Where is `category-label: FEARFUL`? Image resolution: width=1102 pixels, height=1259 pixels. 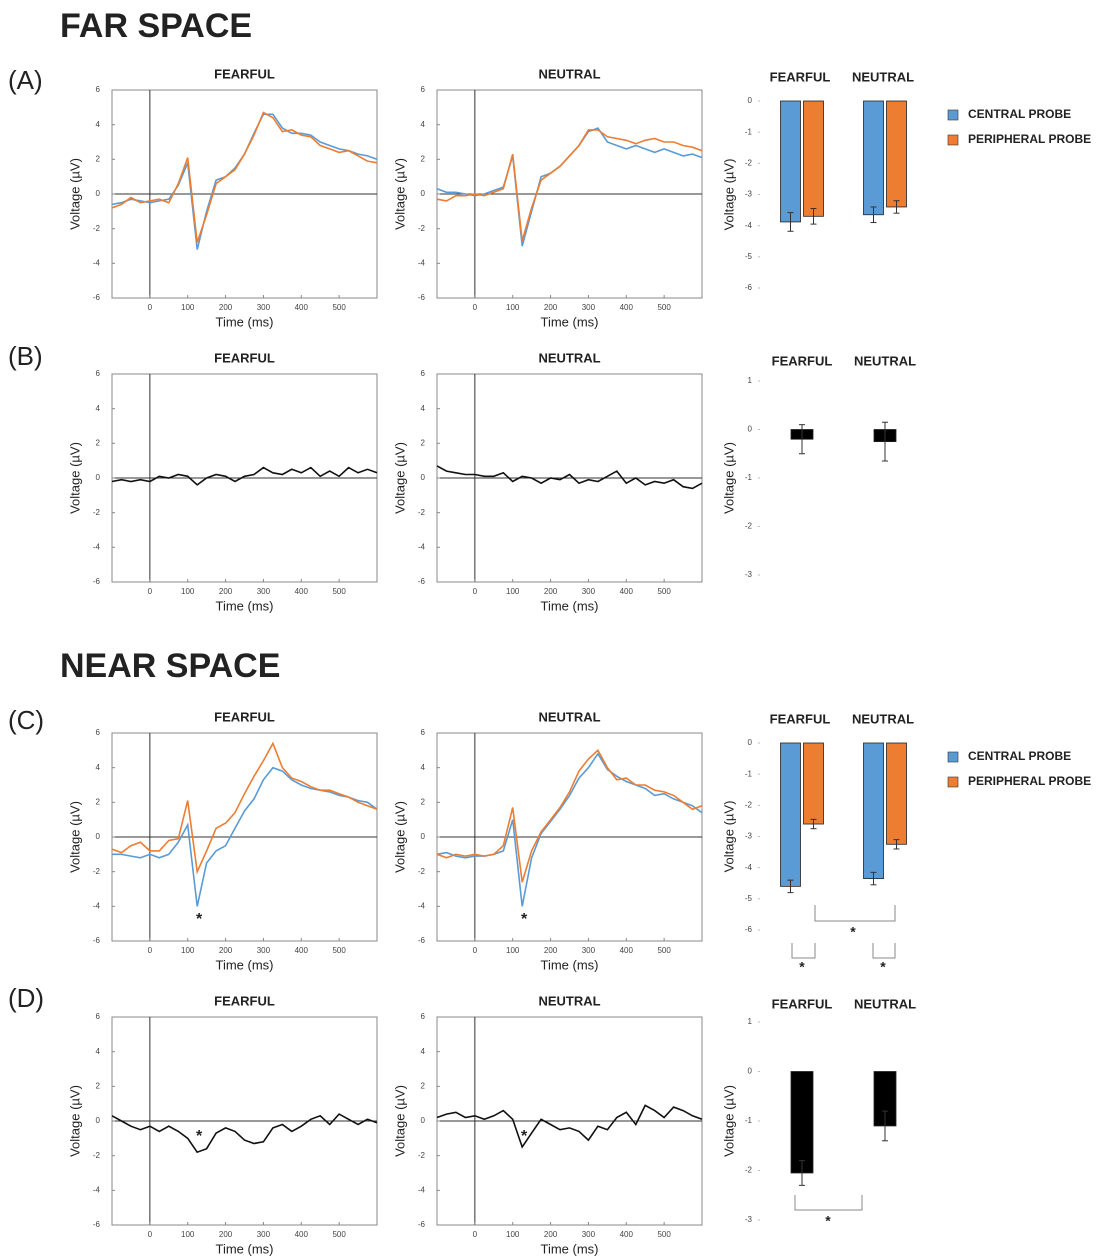
category-label: FEARFUL is located at coordinates (800, 718).